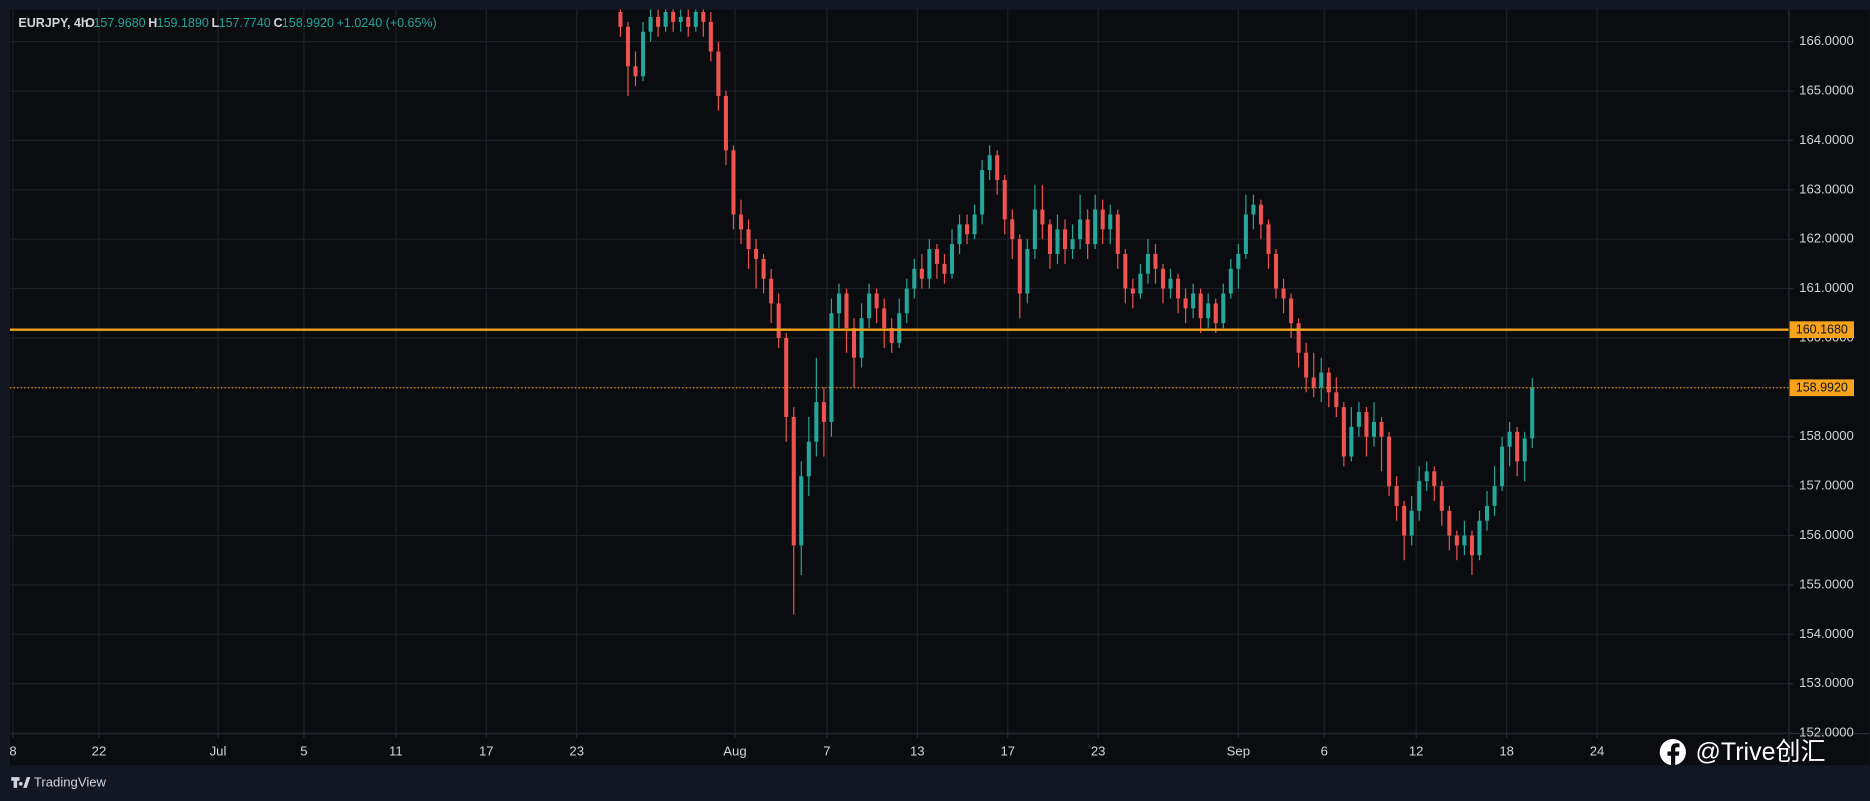 Image resolution: width=1870 pixels, height=801 pixels. What do you see at coordinates (1822, 330) in the screenshot?
I see `price-label: 160.1680` at bounding box center [1822, 330].